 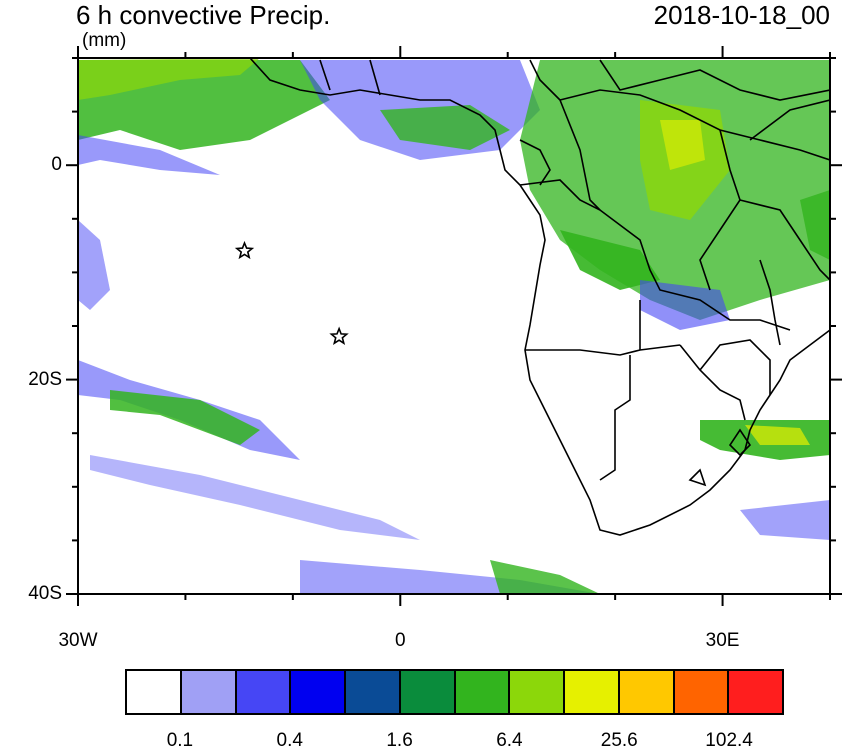 What do you see at coordinates (56, 165) in the screenshot?
I see `y-axis-label: 0` at bounding box center [56, 165].